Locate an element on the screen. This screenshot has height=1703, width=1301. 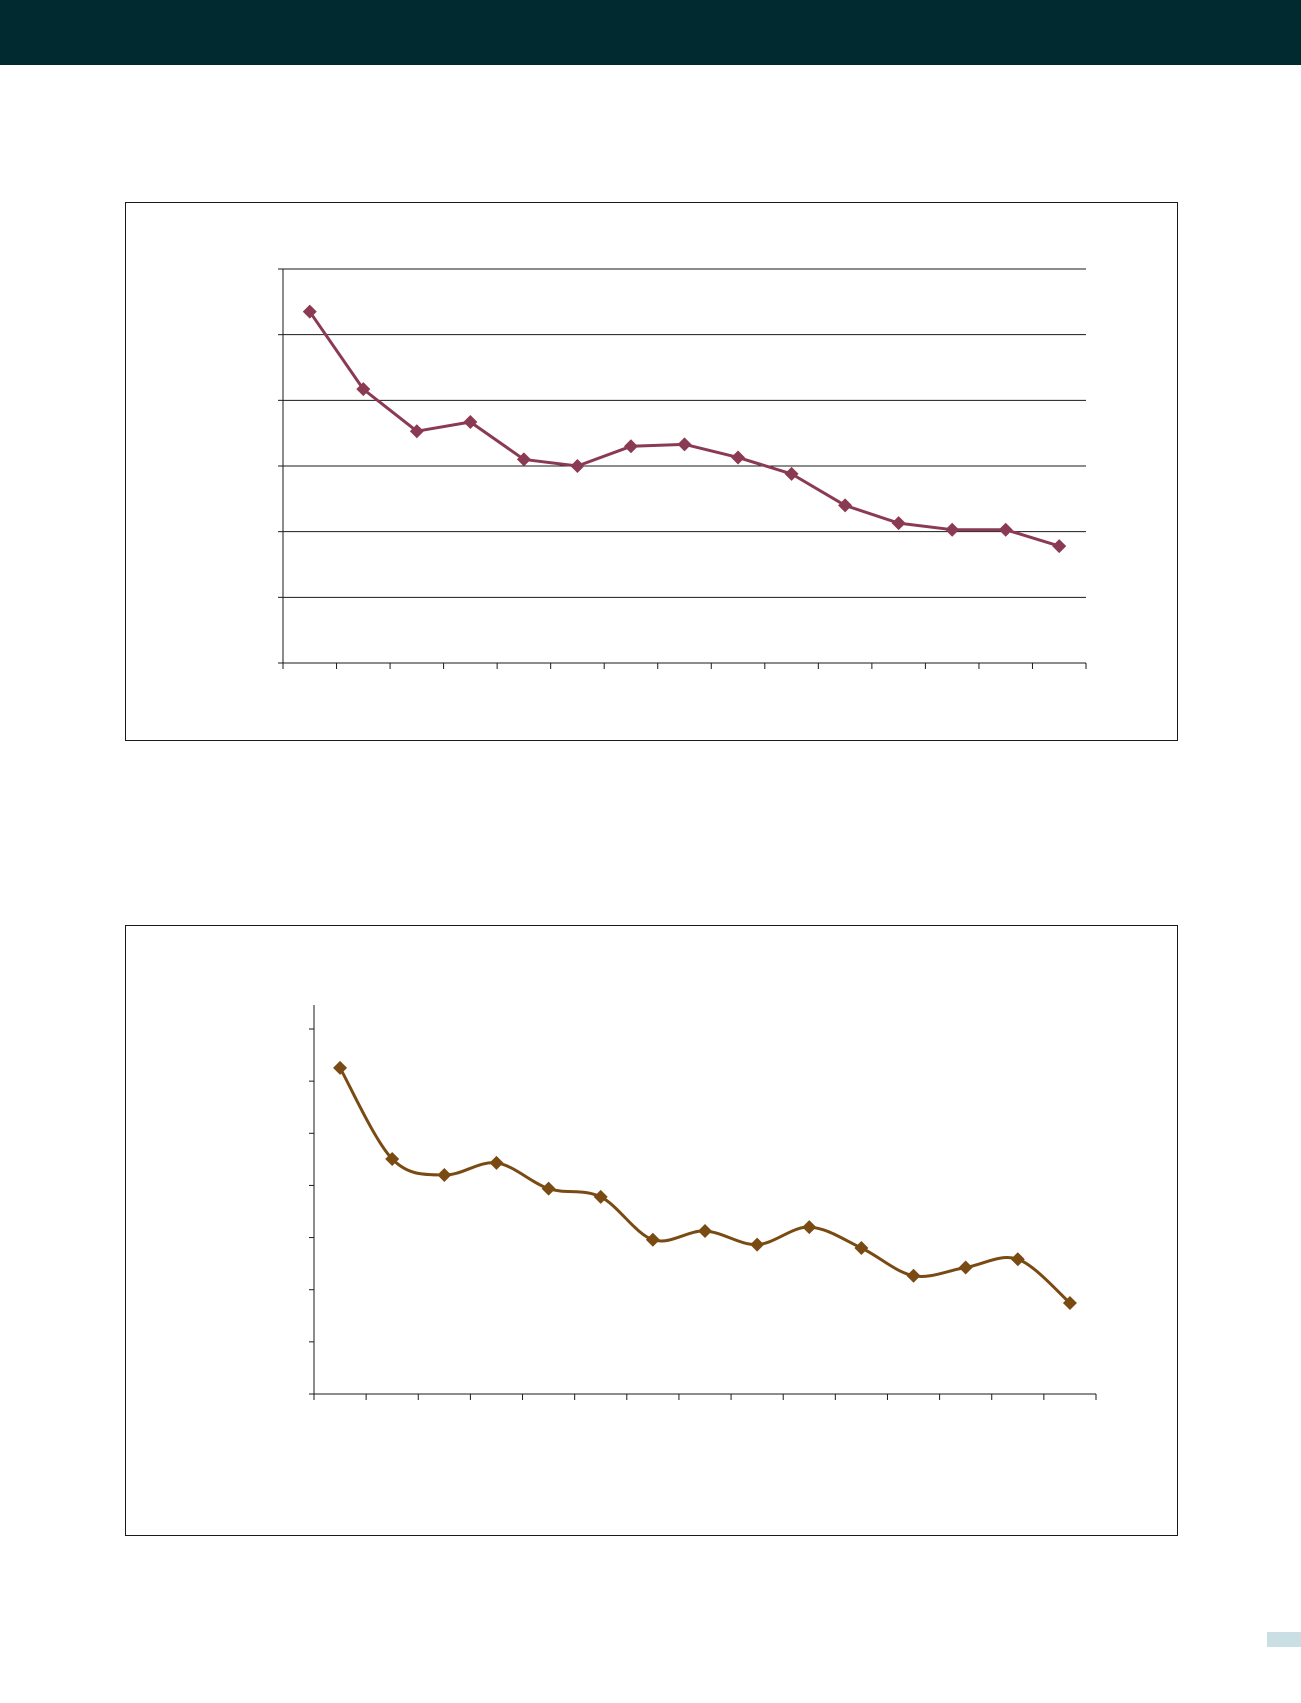
series-line is located at coordinates (684, 429).